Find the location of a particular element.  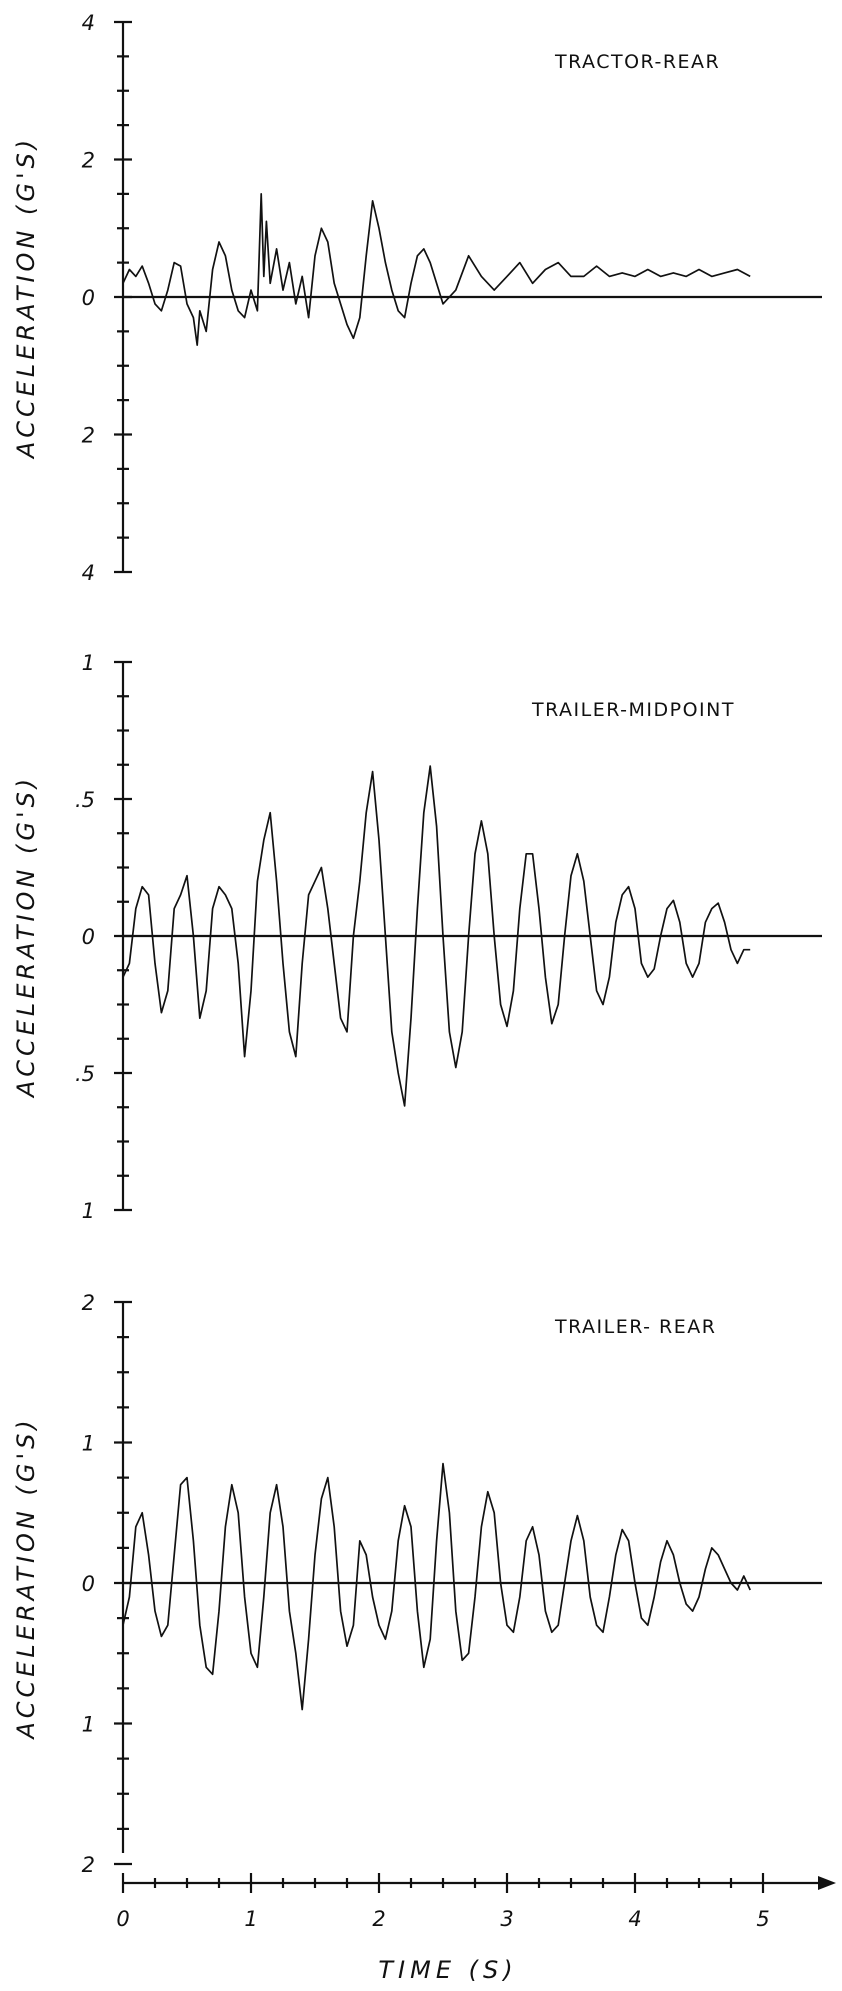

chart-title: TRAILER-MIDPOINT is located at coordinates (633, 710).